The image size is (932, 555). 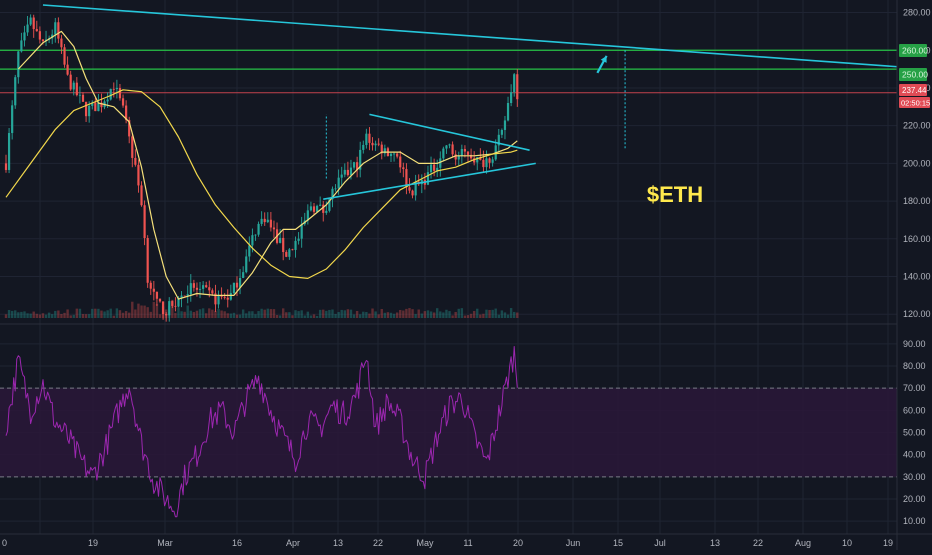 I want to click on level-badge-upper-text: 260.00, so click(x=915, y=51).